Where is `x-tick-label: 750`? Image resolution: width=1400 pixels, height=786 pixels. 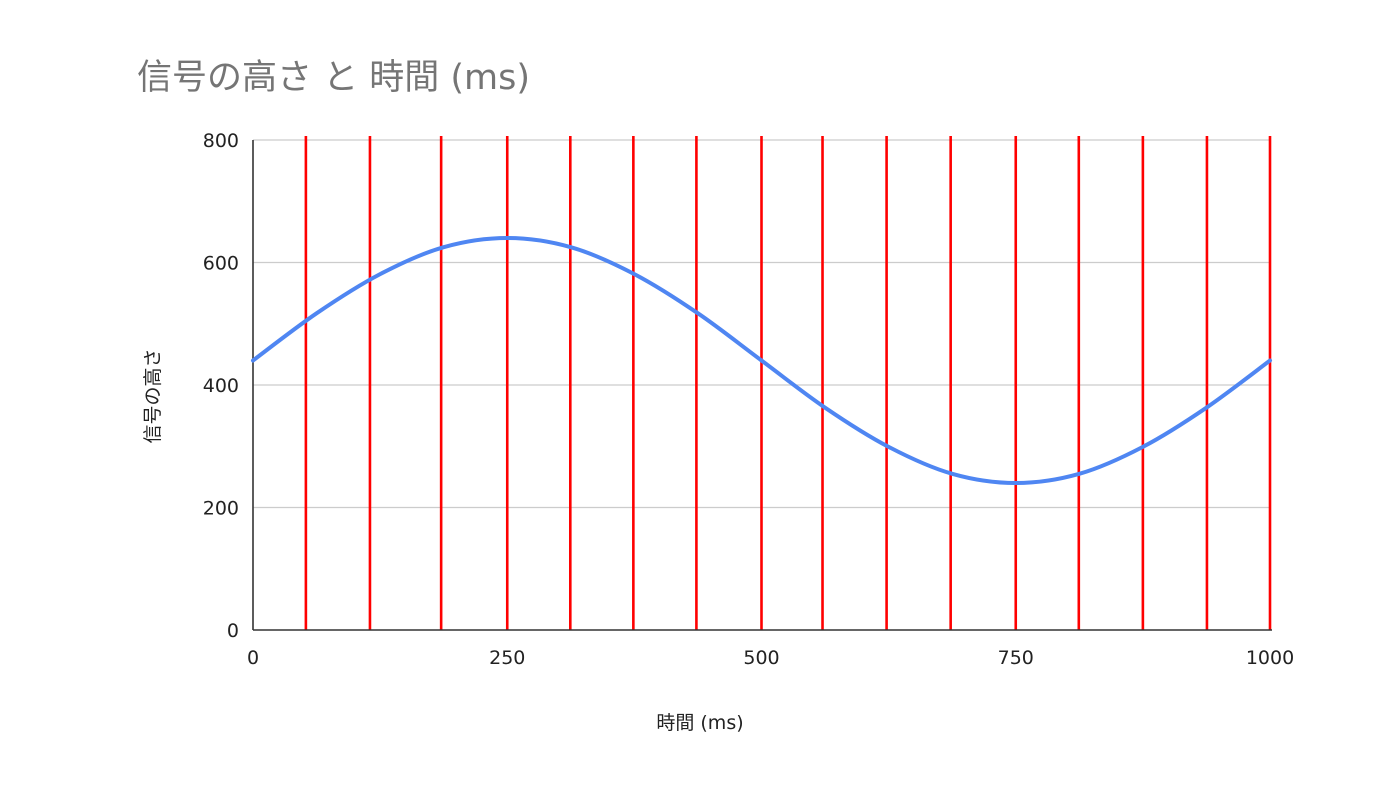
x-tick-label: 750 is located at coordinates (1016, 658).